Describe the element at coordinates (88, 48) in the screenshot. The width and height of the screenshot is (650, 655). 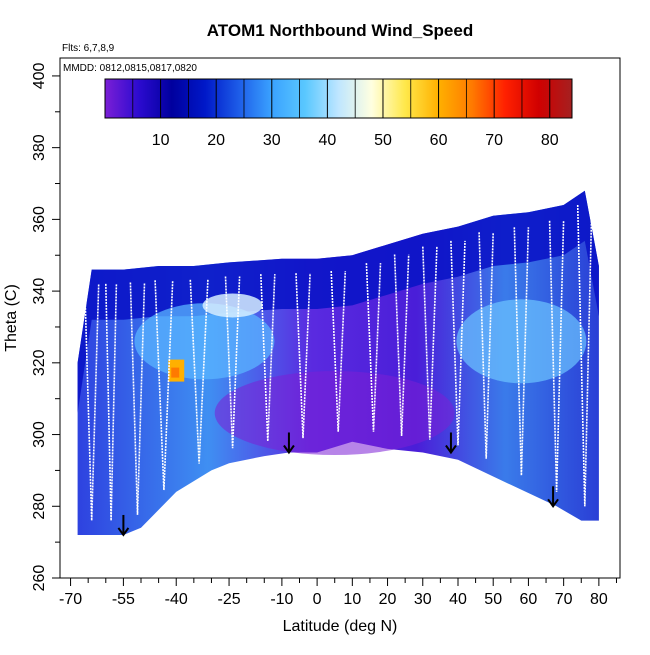
I see `flights-label: Flts: 6,7,8,9` at that location.